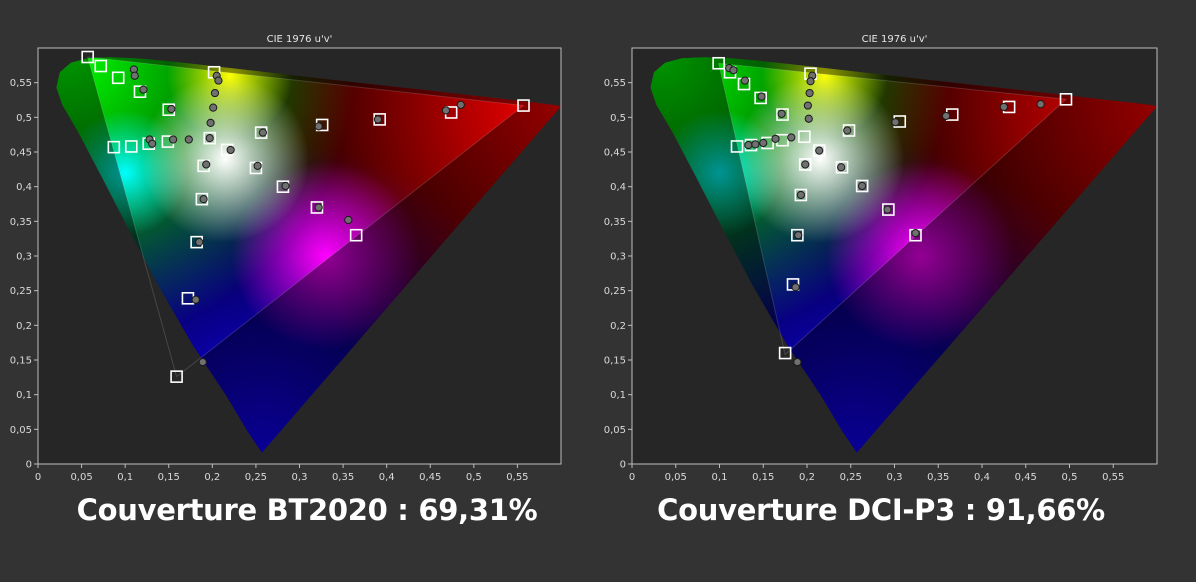 The image size is (1196, 582). I want to click on y-tick-label: 0,55, so click(615, 83).